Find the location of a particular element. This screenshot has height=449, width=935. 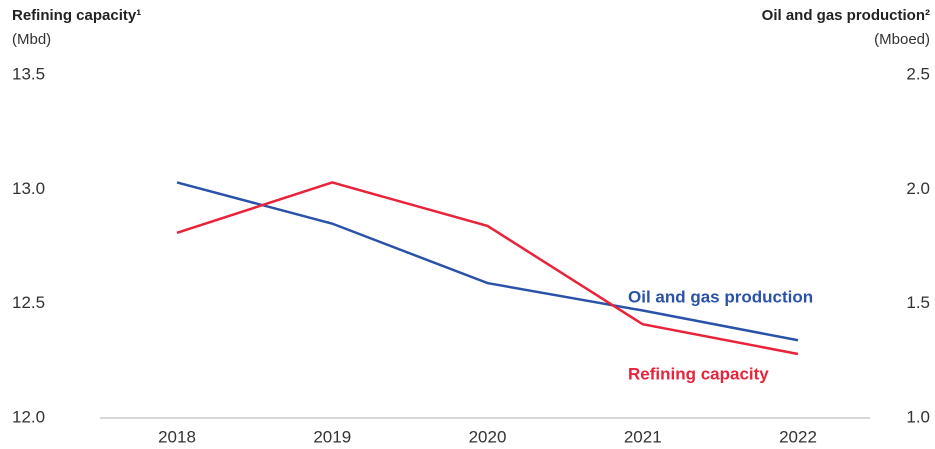

y2-tick-label: 1.5 is located at coordinates (918, 302).